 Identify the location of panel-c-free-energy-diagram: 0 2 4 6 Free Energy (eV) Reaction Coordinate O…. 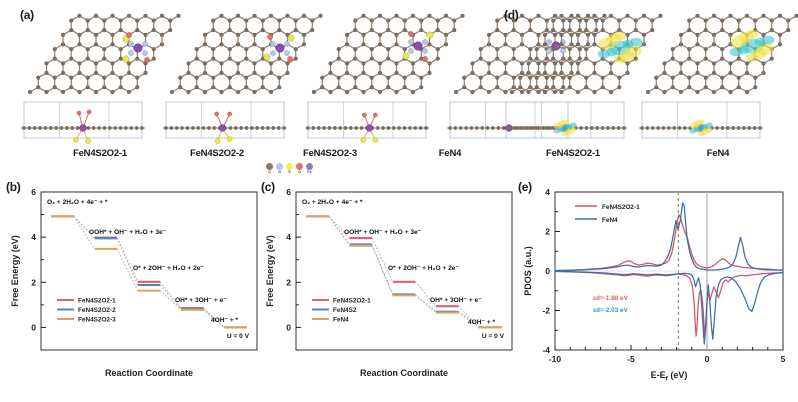
(389, 282).